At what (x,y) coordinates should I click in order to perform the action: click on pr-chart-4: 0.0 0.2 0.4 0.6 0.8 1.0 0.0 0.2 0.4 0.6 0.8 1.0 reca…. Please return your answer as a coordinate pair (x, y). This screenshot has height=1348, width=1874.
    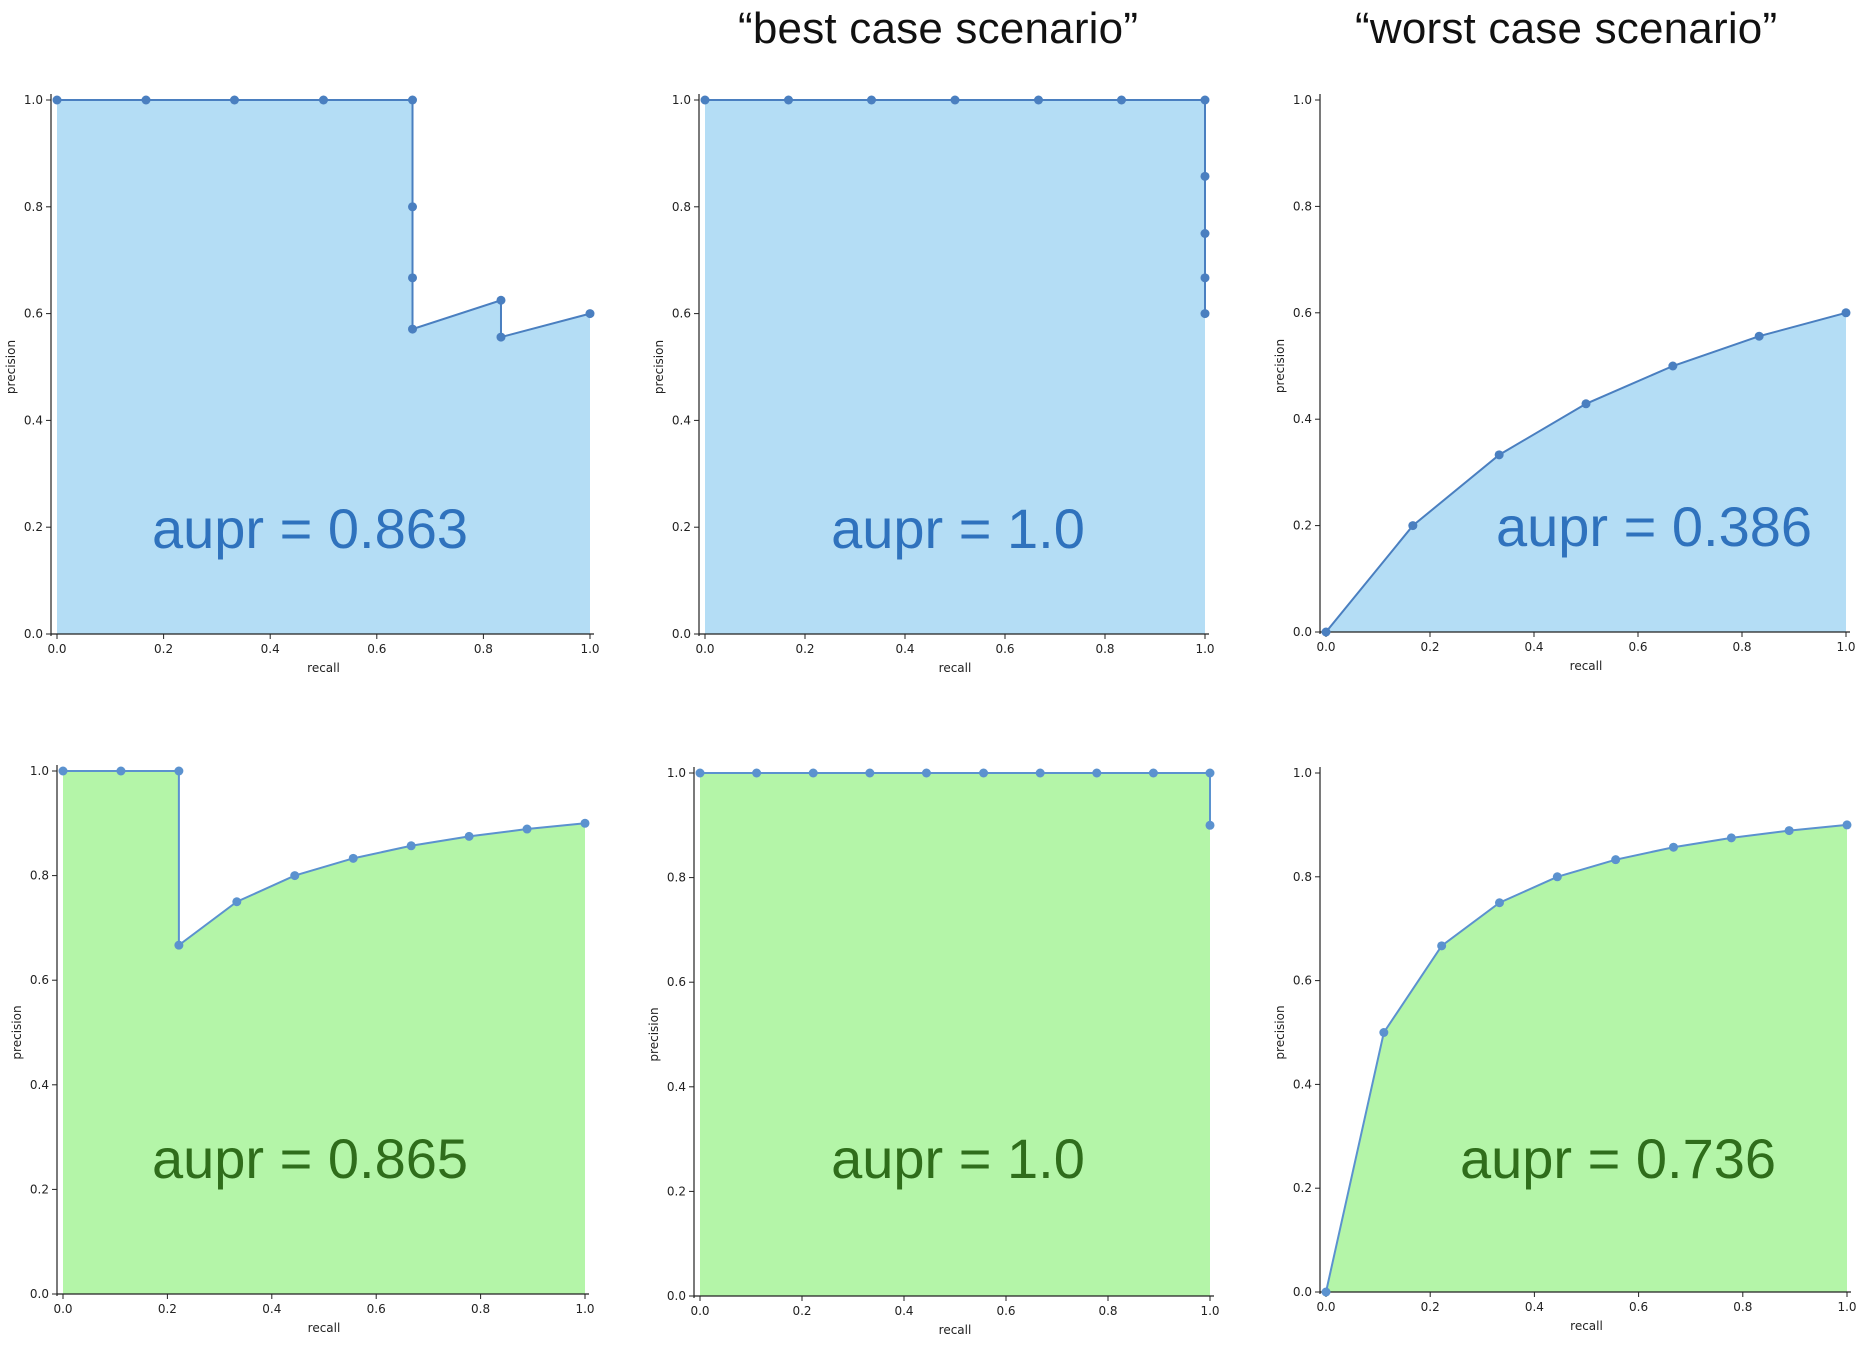
    Looking at the image, I should click on (302, 1049).